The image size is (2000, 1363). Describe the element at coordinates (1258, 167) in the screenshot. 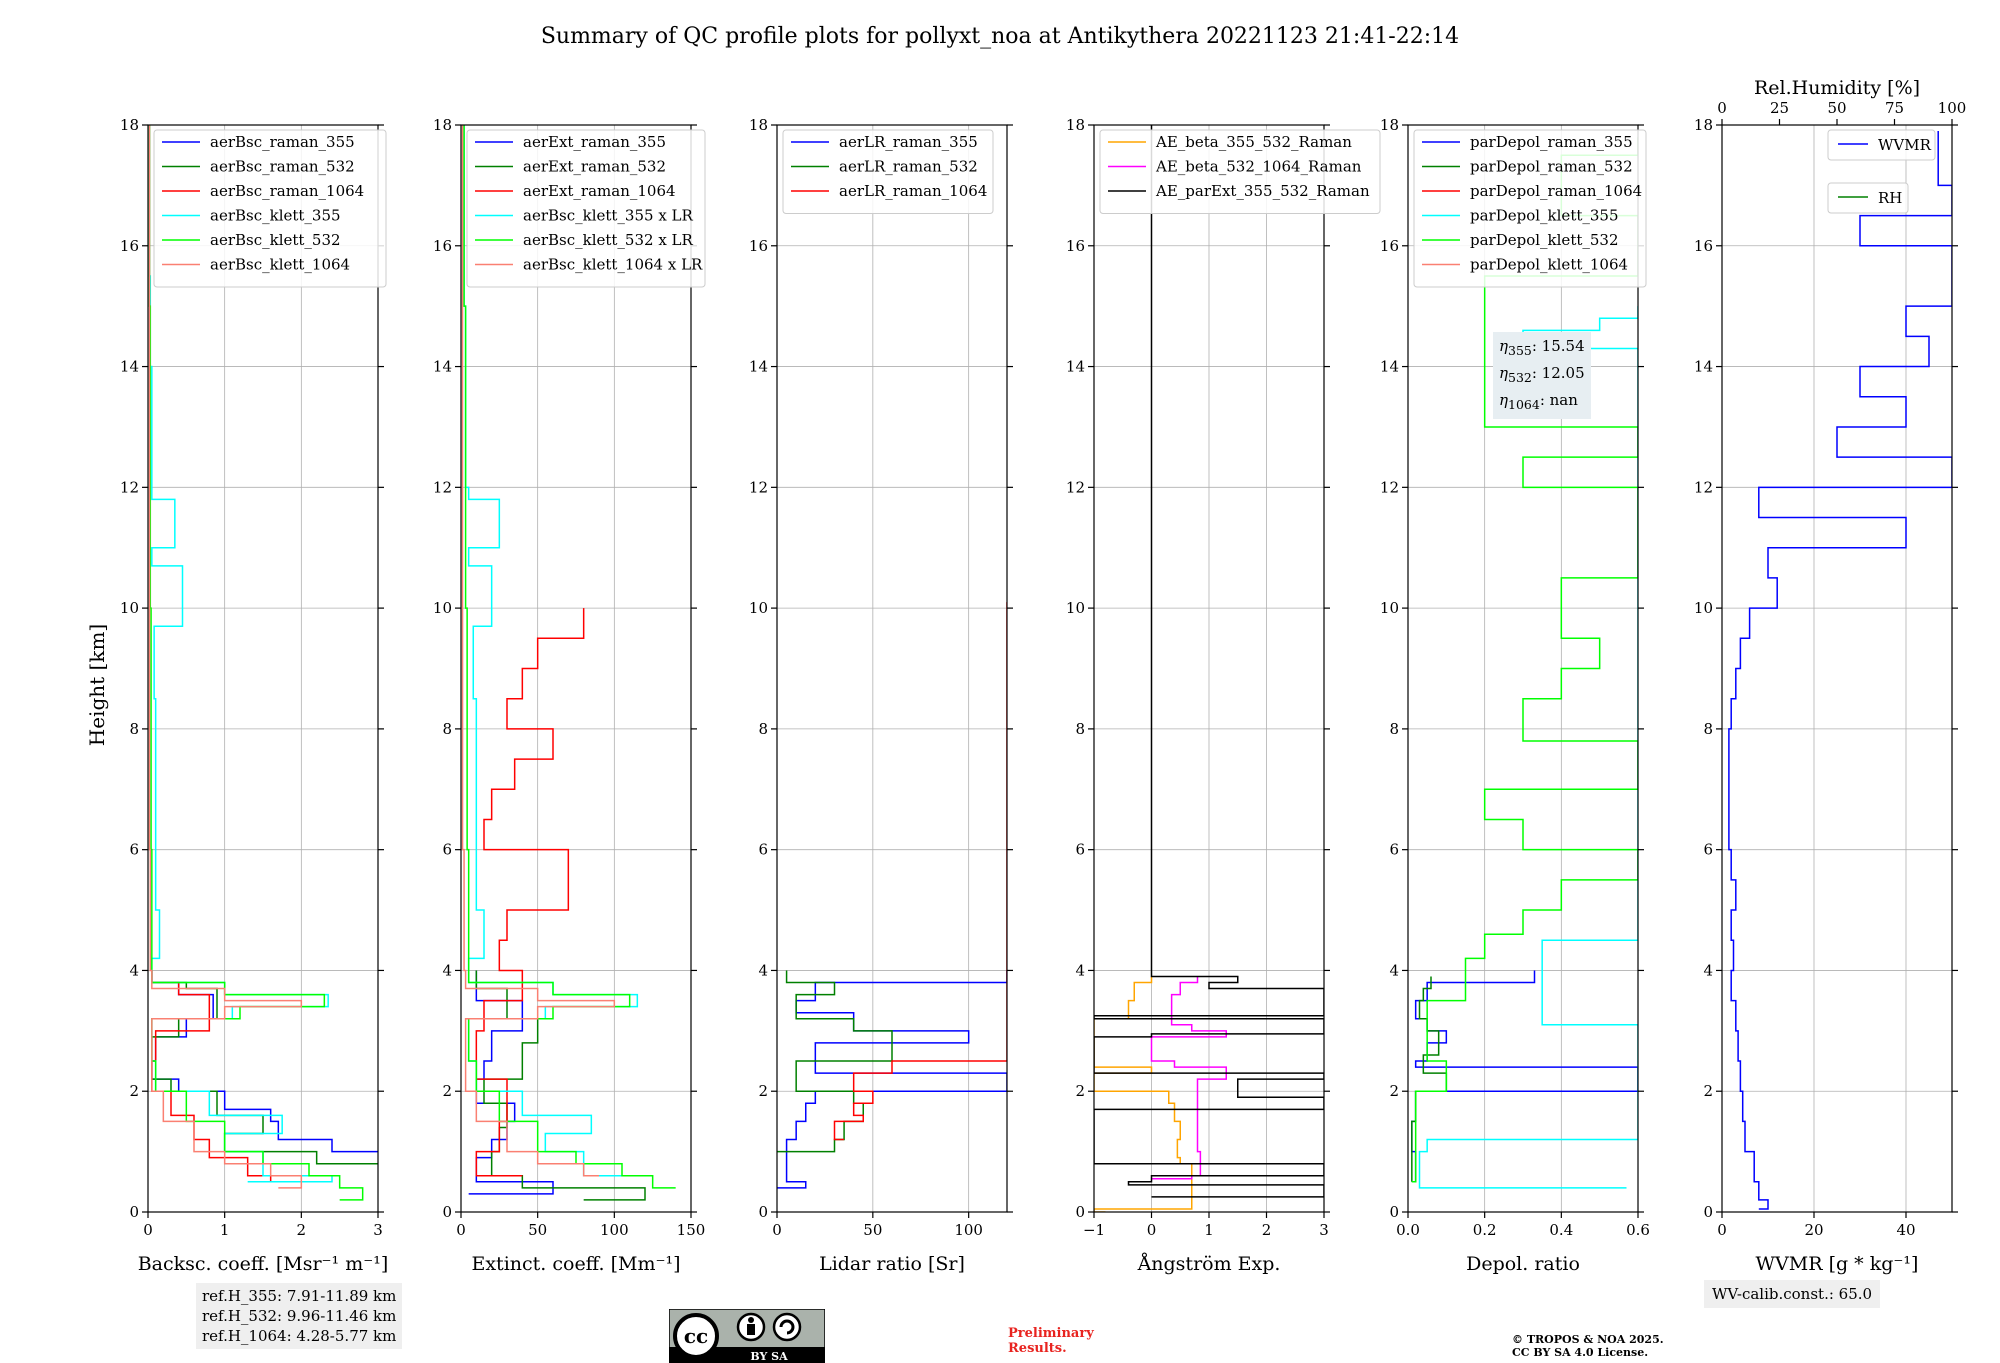

I see `legend-entry: AE_beta_532_1064_Raman` at that location.